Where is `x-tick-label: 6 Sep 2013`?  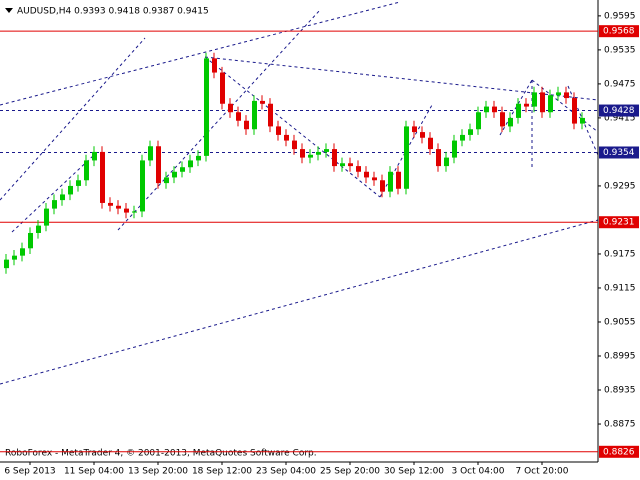 x-tick-label: 6 Sep 2013 is located at coordinates (29, 472).